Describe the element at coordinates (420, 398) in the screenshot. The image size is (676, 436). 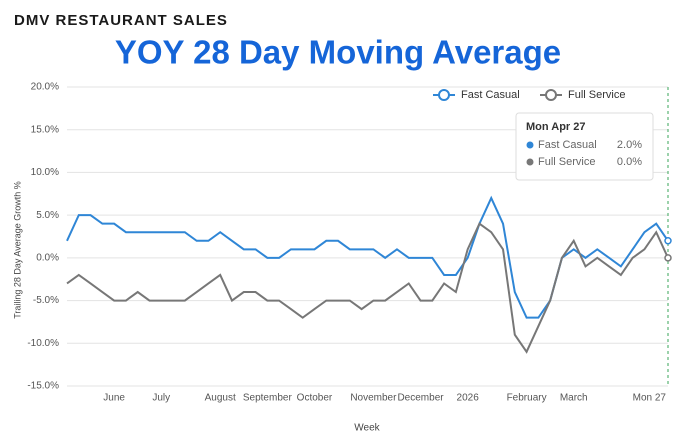
I see `x-tick-label: December` at that location.